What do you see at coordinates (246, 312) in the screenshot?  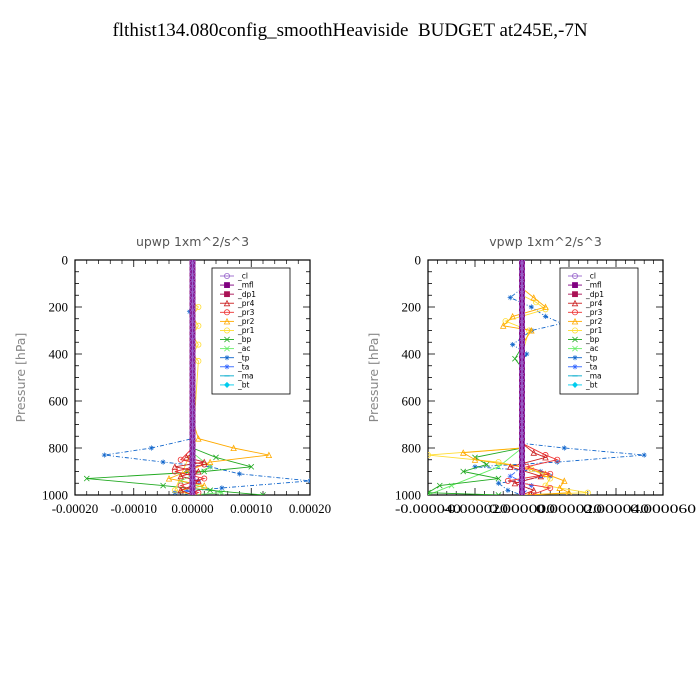 I see `legend-label: _pr3` at bounding box center [246, 312].